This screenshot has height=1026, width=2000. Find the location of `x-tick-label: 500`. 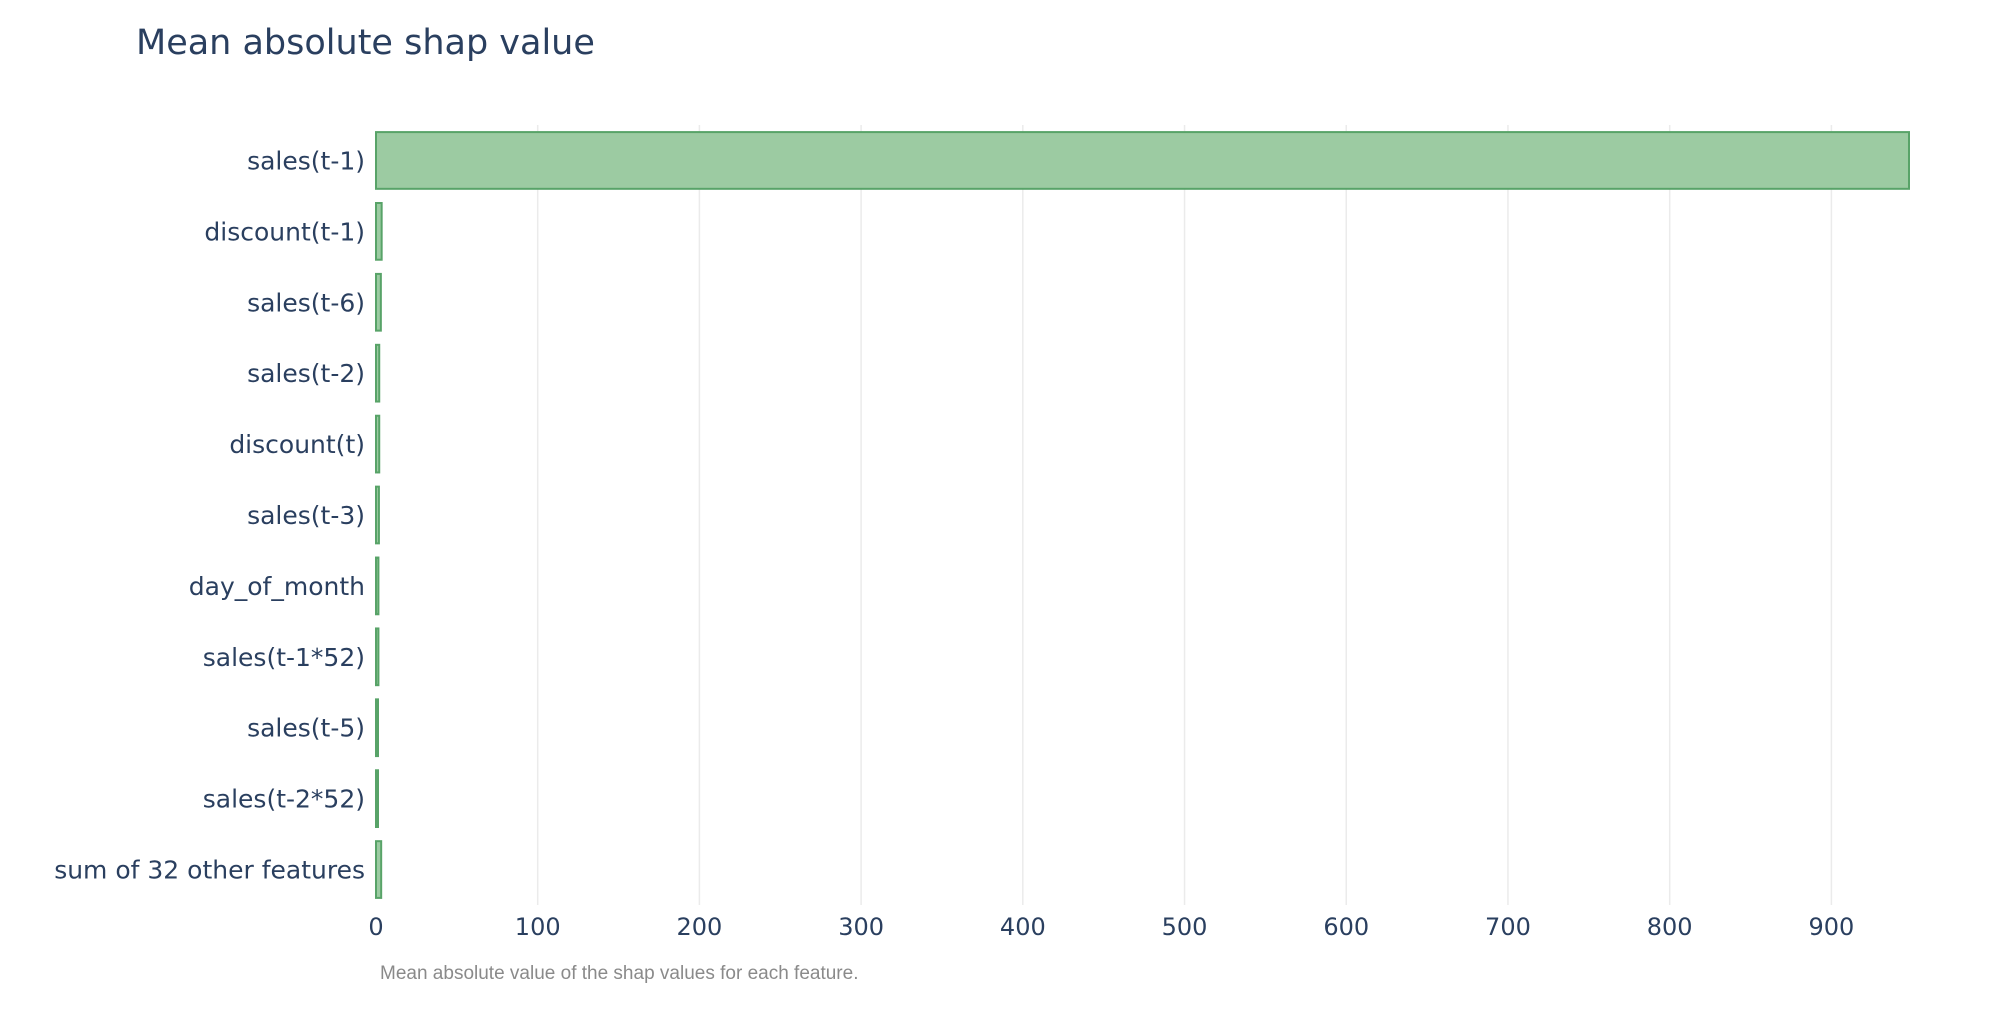

x-tick-label: 500 is located at coordinates (1185, 927).